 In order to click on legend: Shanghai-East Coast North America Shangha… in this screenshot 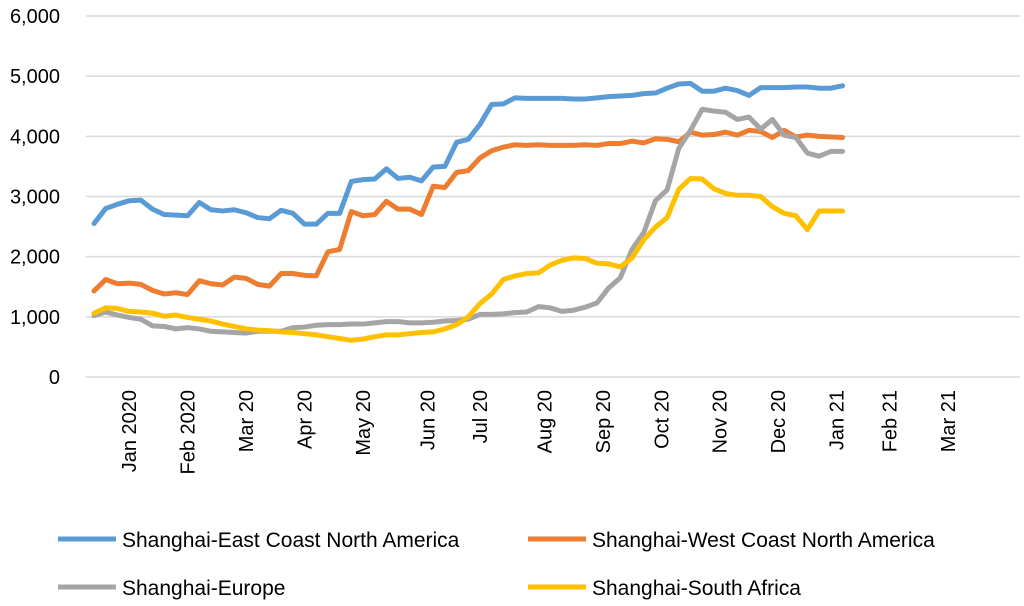, I will do `click(496, 564)`.